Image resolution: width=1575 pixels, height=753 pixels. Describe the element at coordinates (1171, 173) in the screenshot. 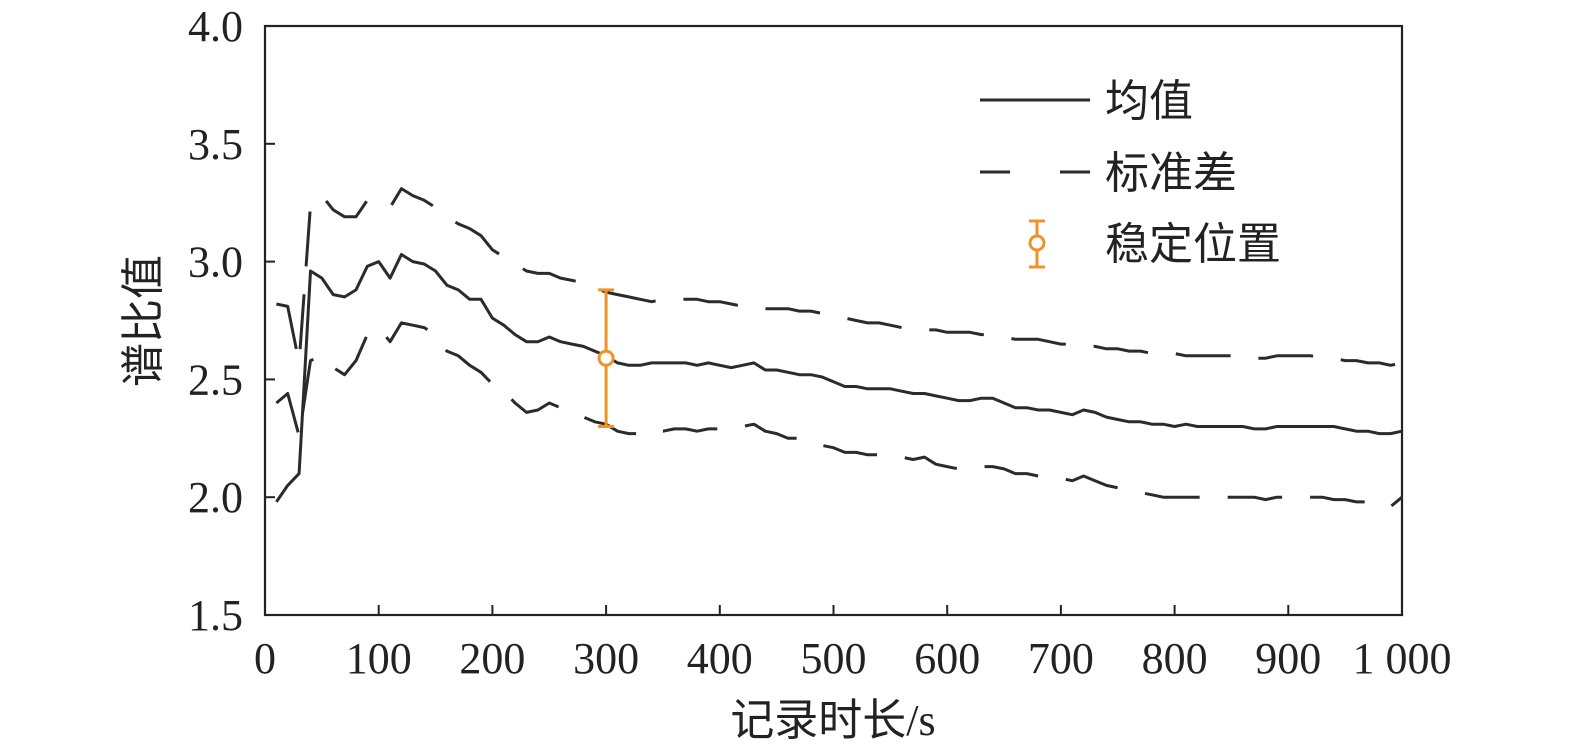

I see `legend-label-std: 标准差` at that location.